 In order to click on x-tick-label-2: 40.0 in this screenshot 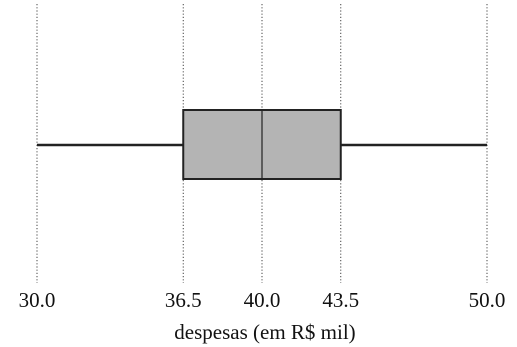, I will do `click(262, 300)`.